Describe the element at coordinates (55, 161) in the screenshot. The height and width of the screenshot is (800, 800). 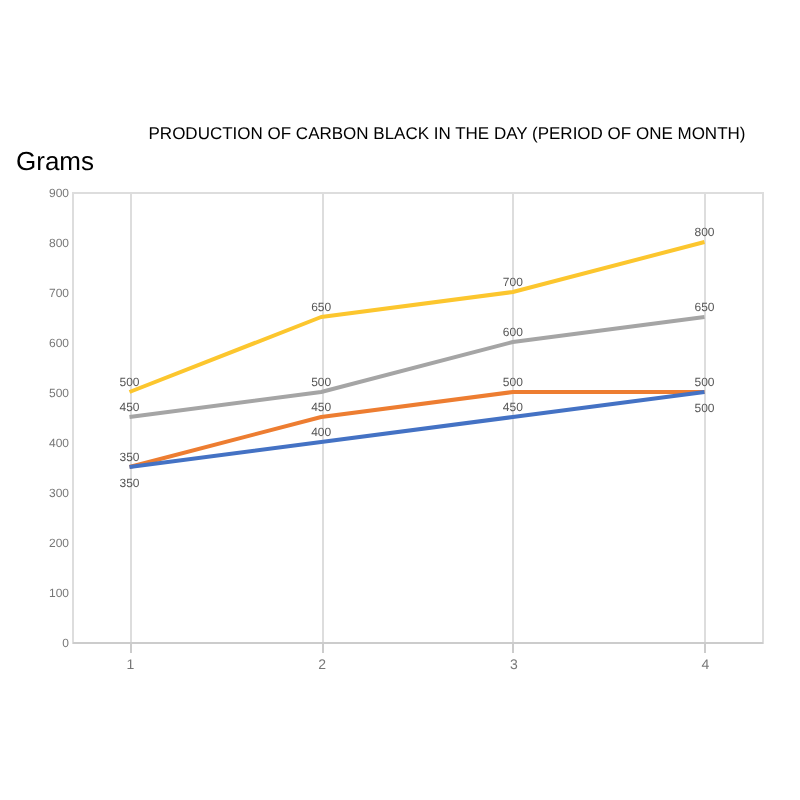
I see `y-axis-title: Grams` at that location.